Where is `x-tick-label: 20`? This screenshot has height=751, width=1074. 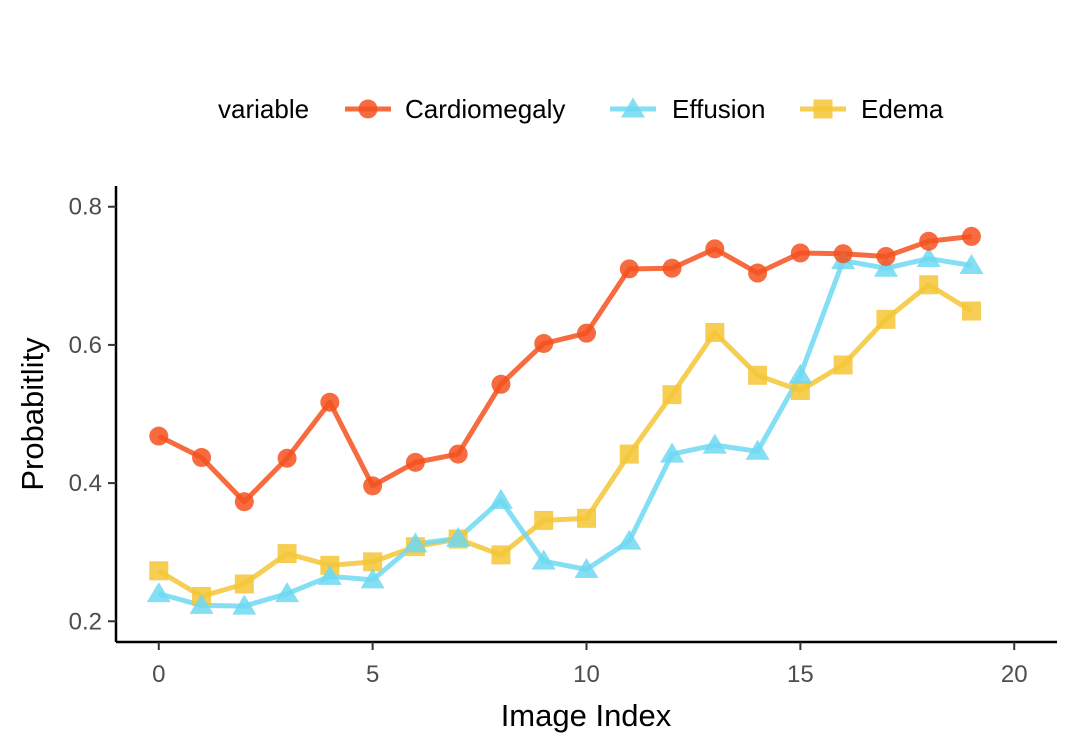 x-tick-label: 20 is located at coordinates (1014, 674).